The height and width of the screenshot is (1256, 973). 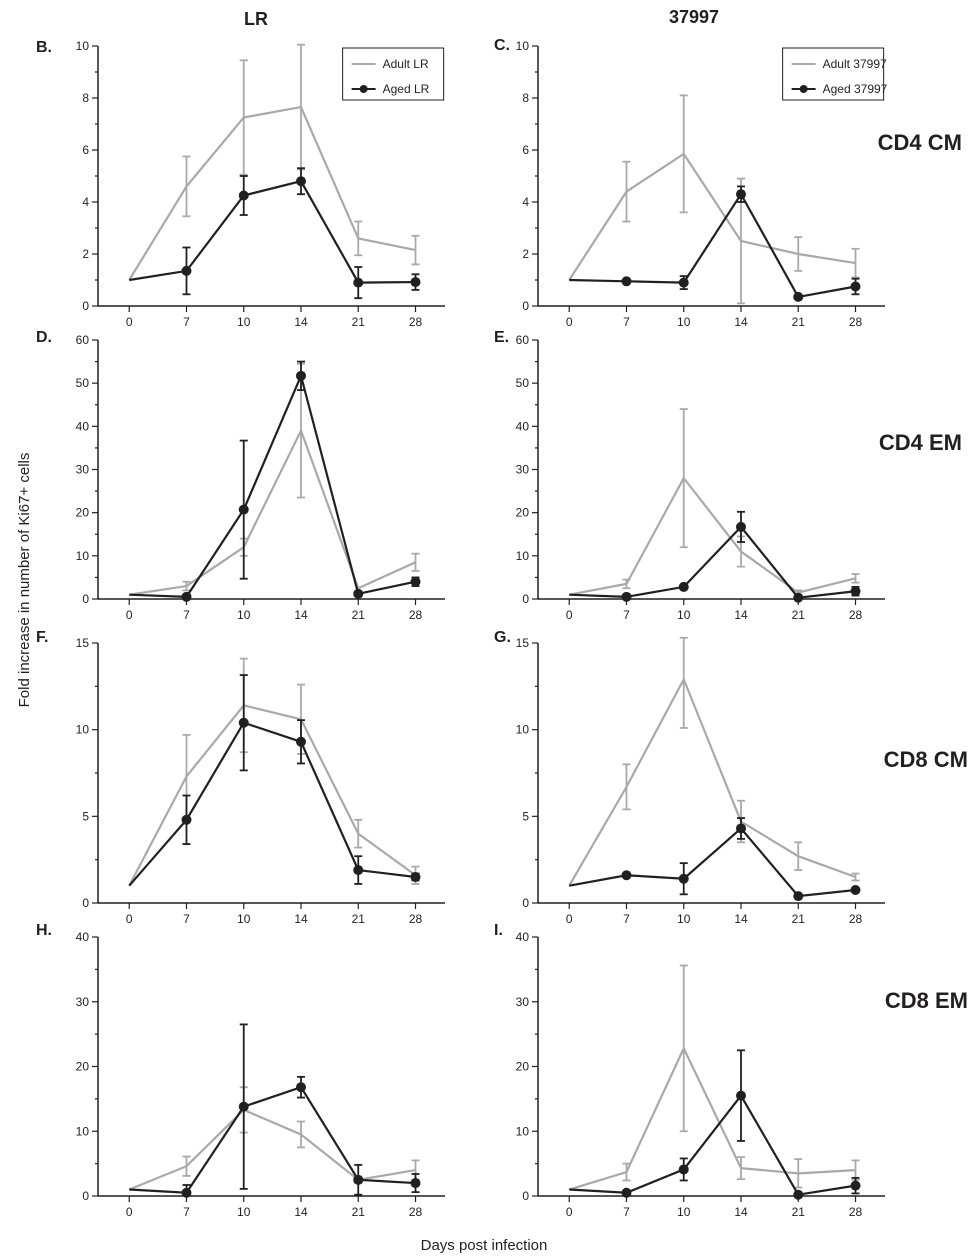 What do you see at coordinates (694, 17) in the screenshot?
I see `column-title-37997: 37997` at bounding box center [694, 17].